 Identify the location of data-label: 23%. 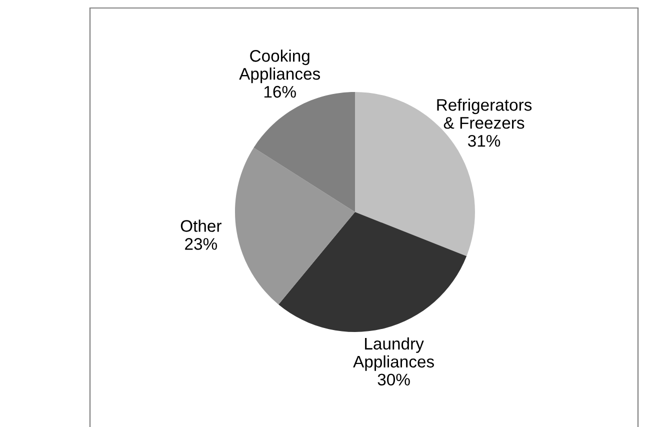
(201, 244).